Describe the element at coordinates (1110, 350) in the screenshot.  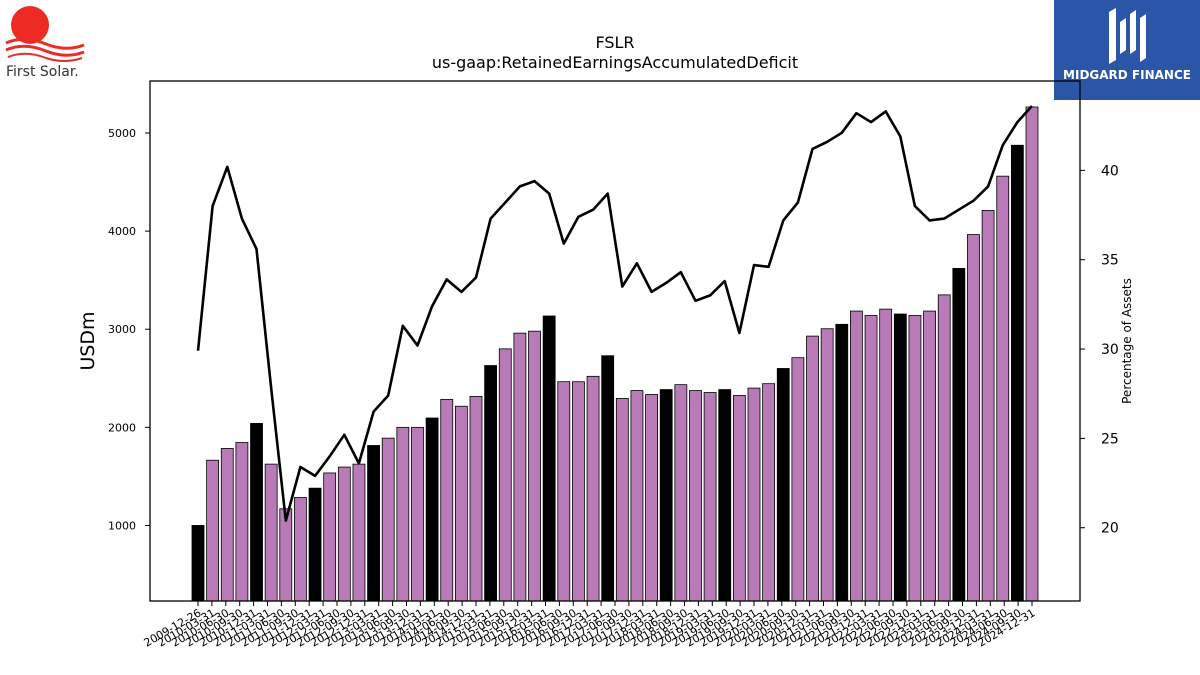
I see `y2-tick-label: 30` at that location.